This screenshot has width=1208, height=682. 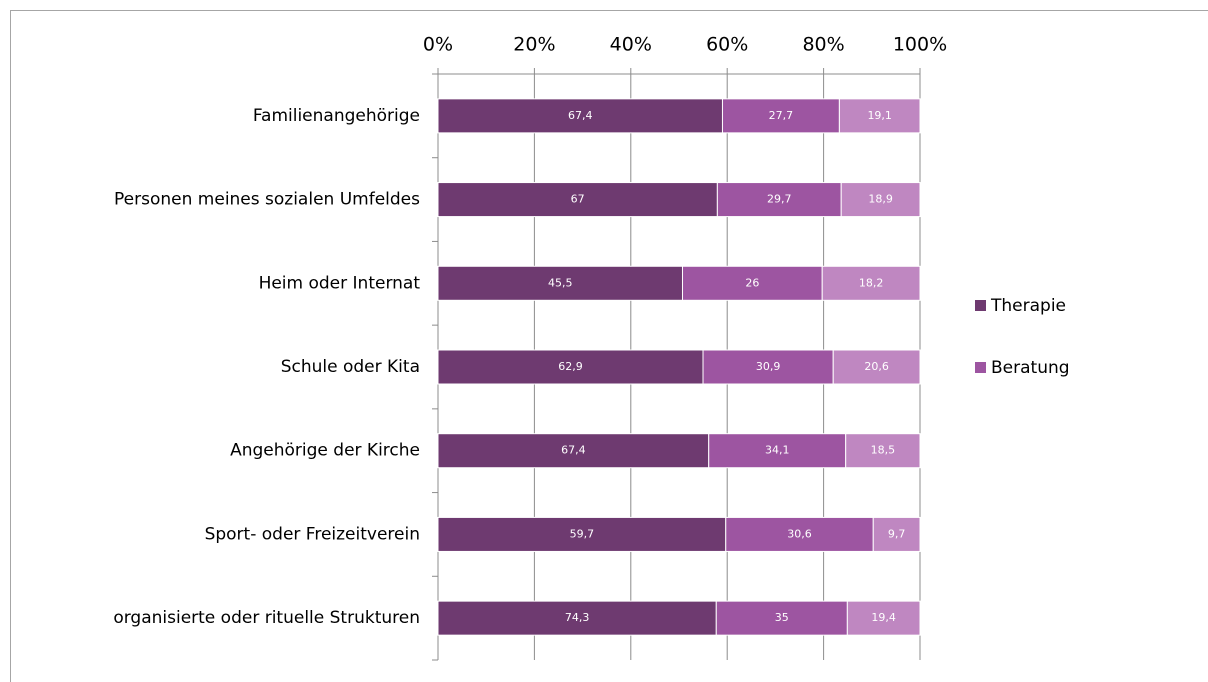 What do you see at coordinates (350, 367) in the screenshot?
I see `y-tick-label: Schule oder Kita` at bounding box center [350, 367].